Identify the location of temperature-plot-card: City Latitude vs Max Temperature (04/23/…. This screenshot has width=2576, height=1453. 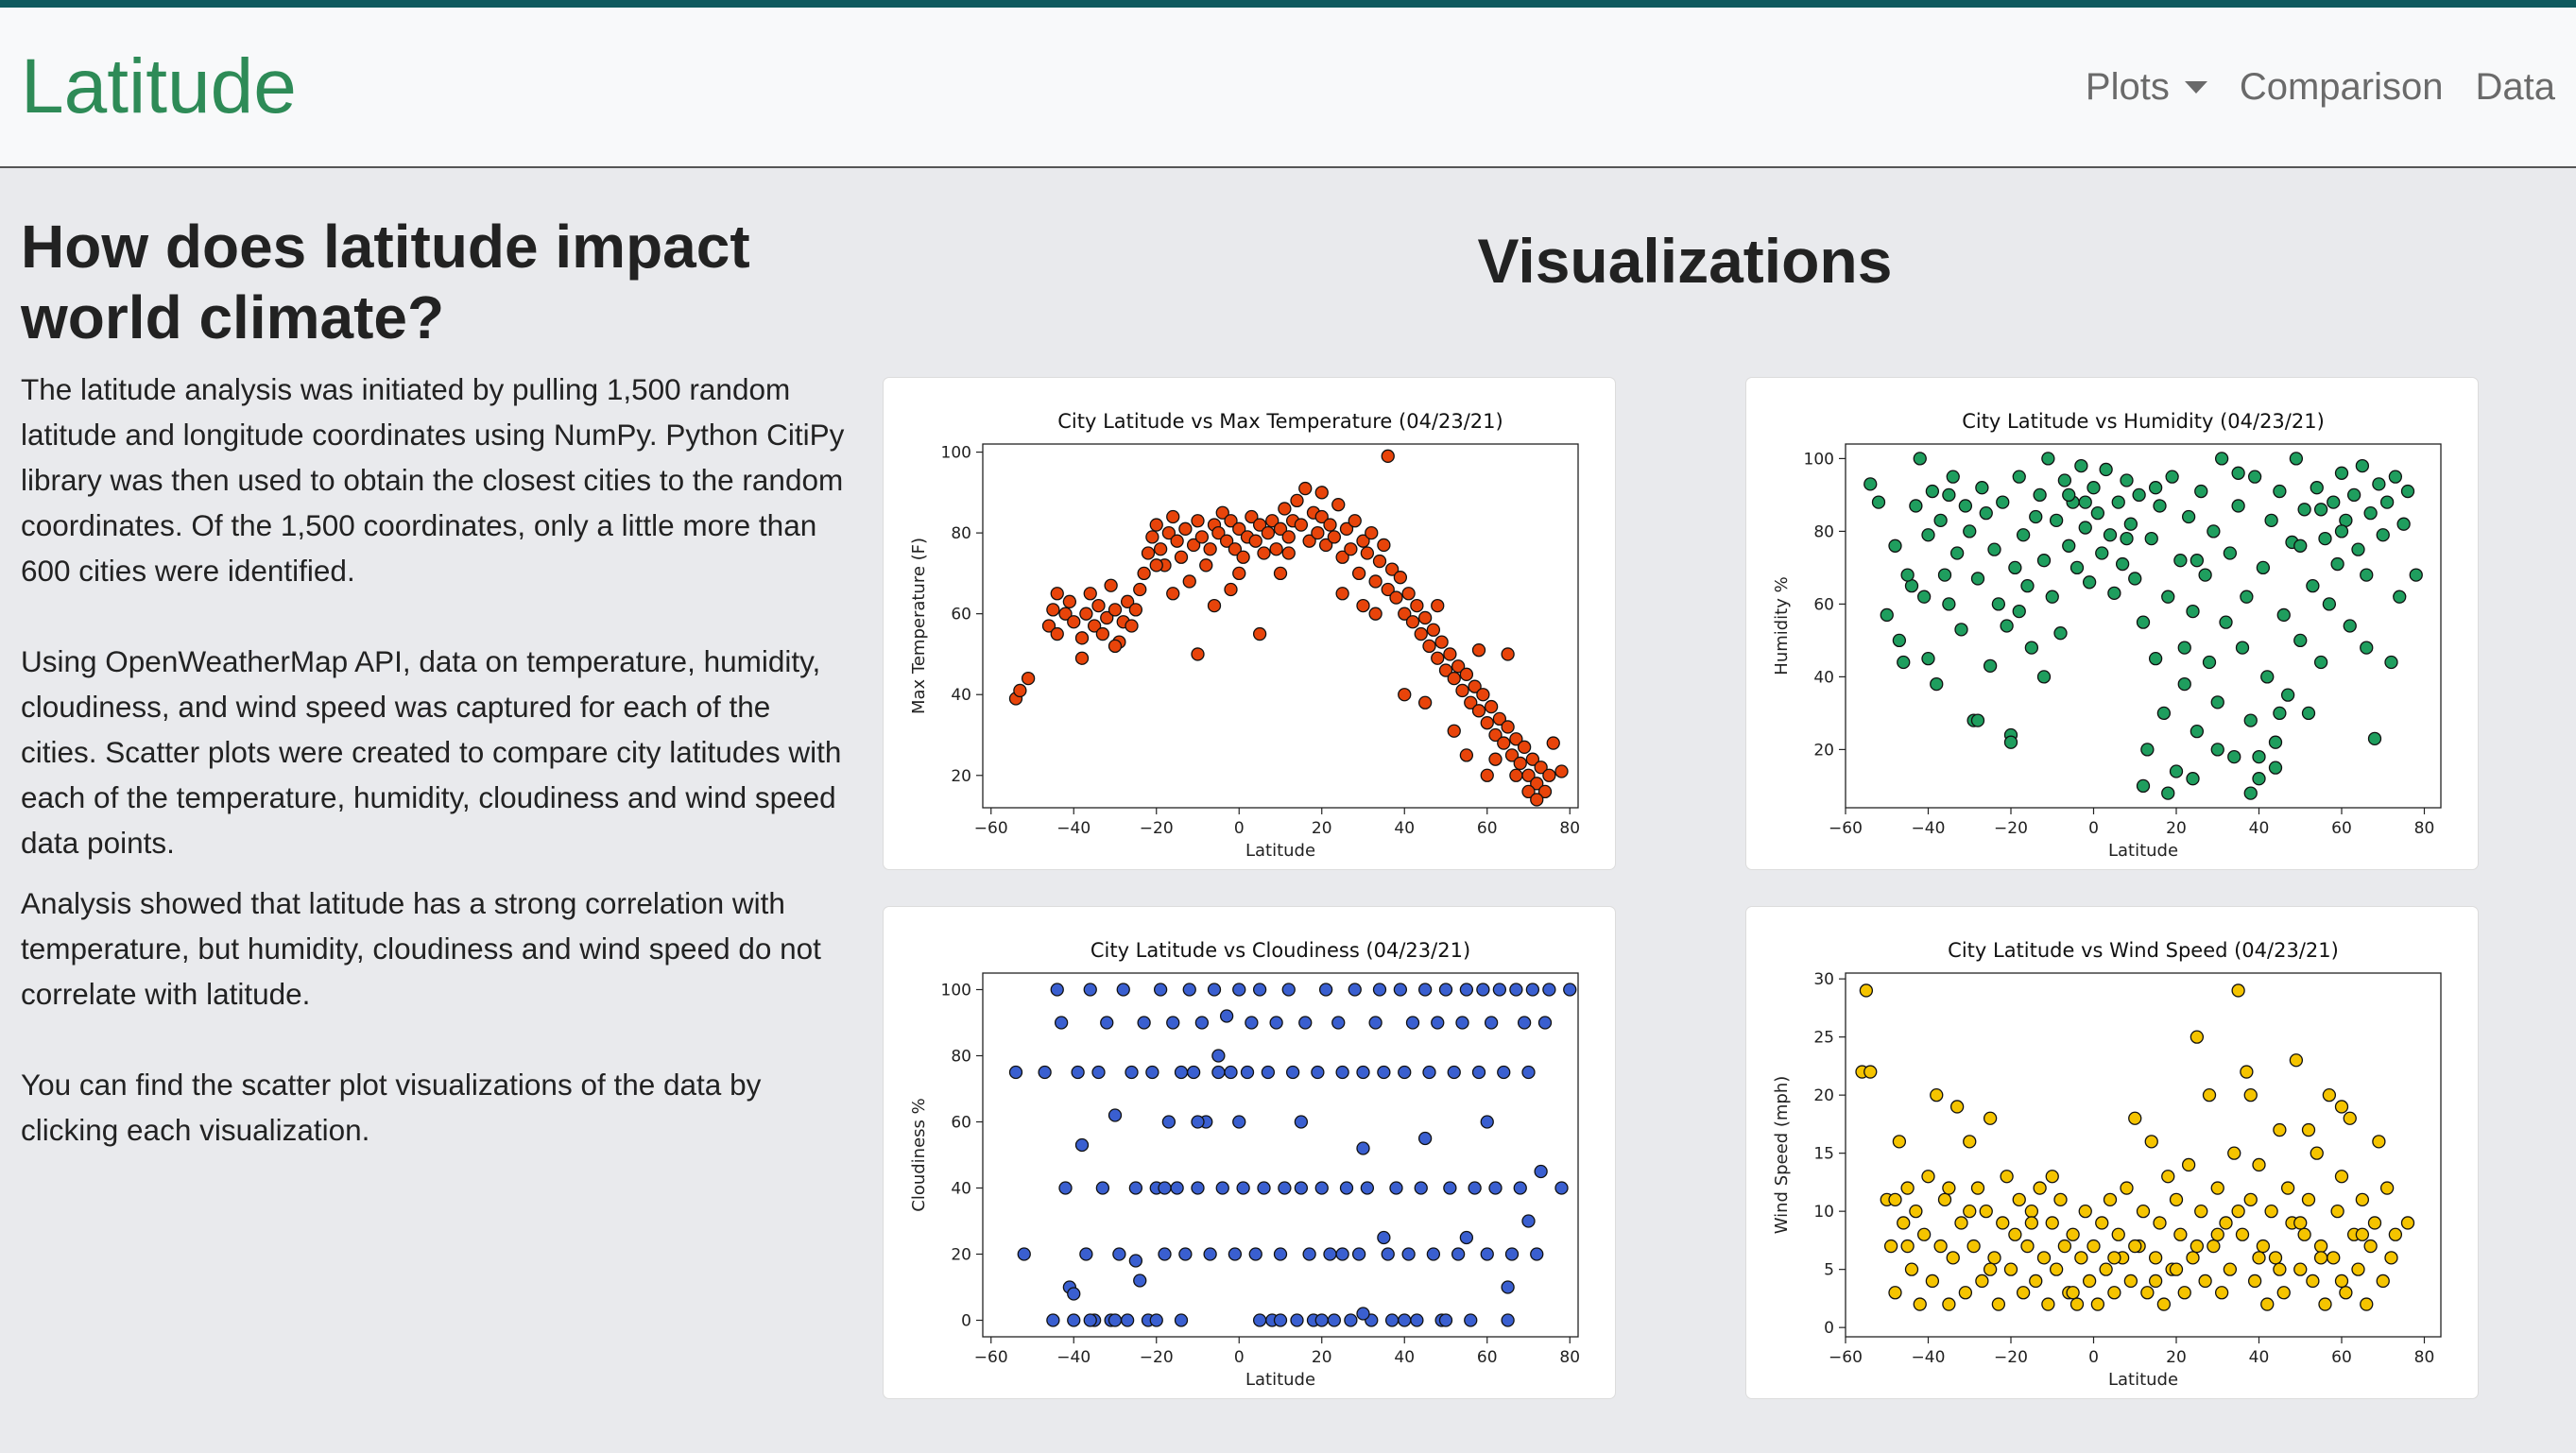
(1249, 623).